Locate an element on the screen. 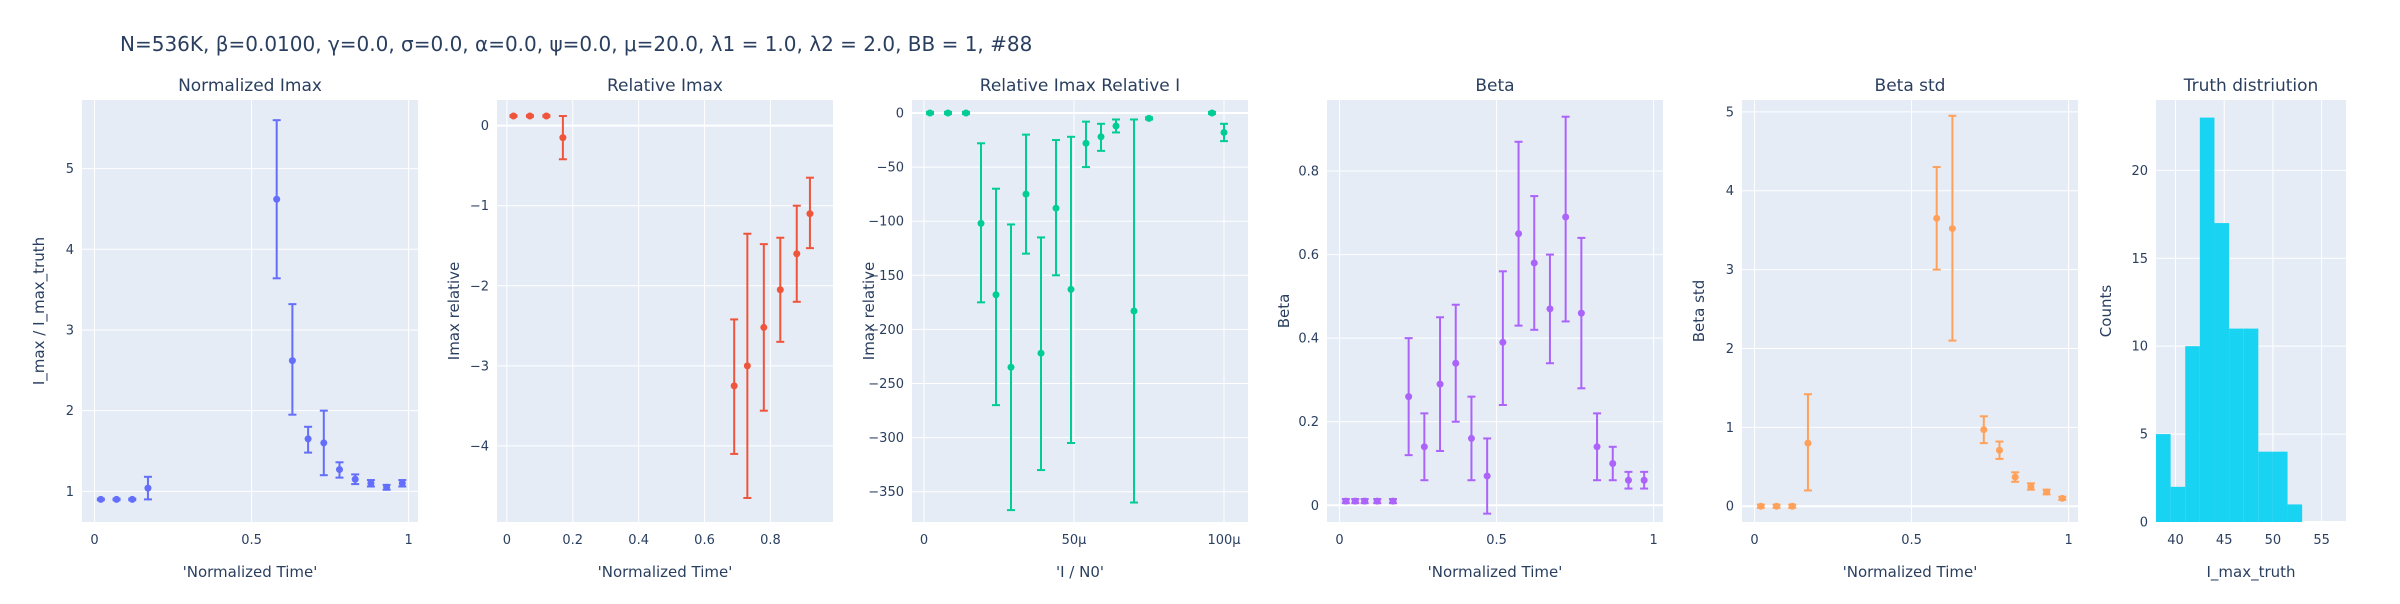 This screenshot has width=2400, height=604. plot-area is located at coordinates (1080, 311).